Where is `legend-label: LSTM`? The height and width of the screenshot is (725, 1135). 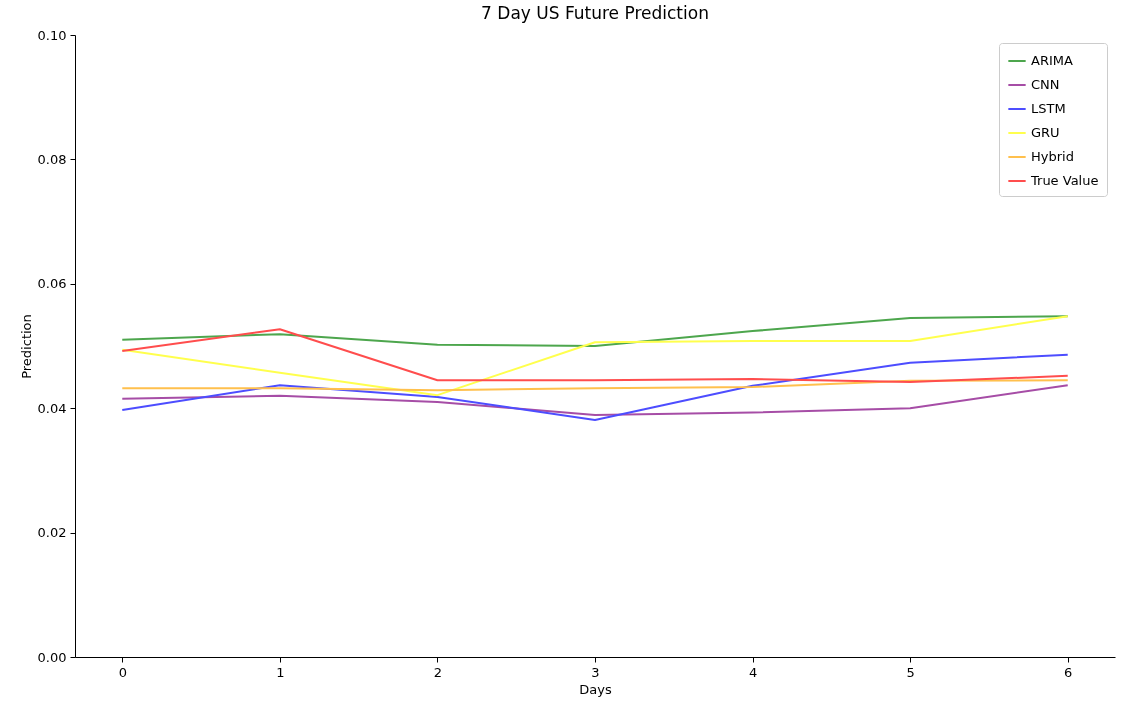
legend-label: LSTM is located at coordinates (1048, 108).